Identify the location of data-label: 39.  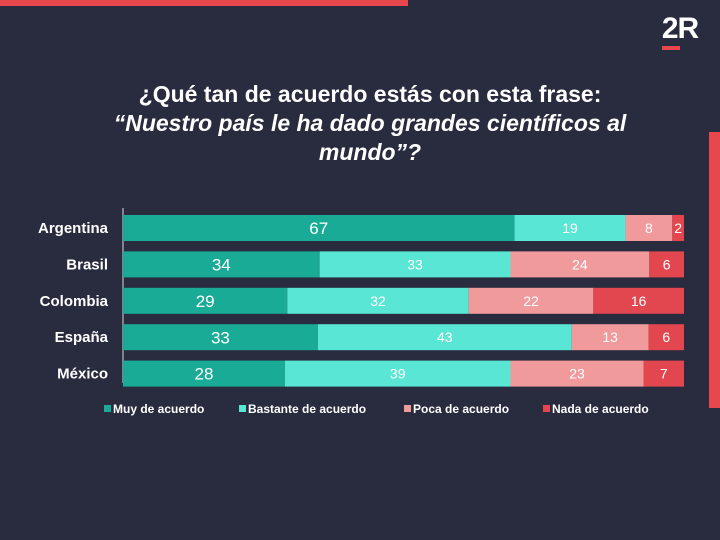
(398, 374).